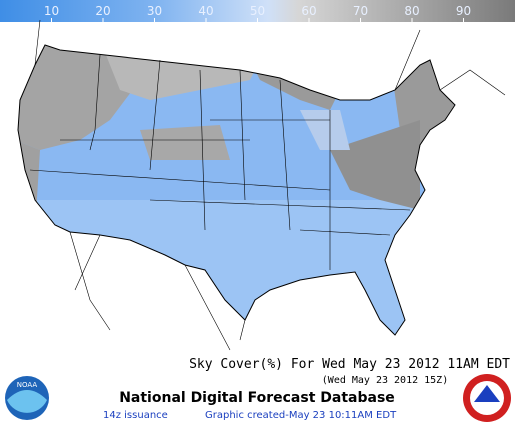 The height and width of the screenshot is (424, 515). Describe the element at coordinates (411, 11) in the screenshot. I see `legend-tick-label: 80` at that location.